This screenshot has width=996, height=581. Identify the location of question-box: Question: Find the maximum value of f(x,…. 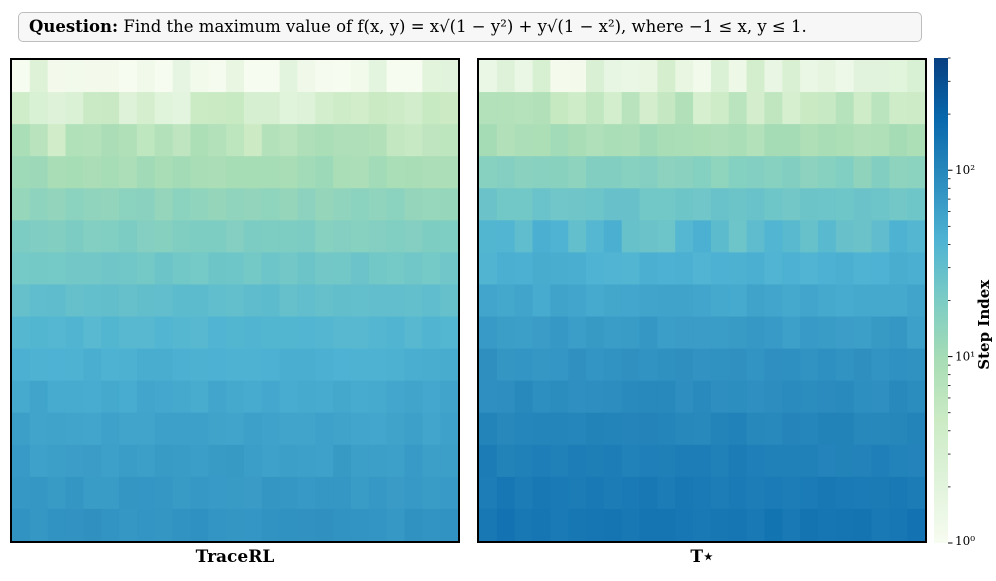
(470, 27).